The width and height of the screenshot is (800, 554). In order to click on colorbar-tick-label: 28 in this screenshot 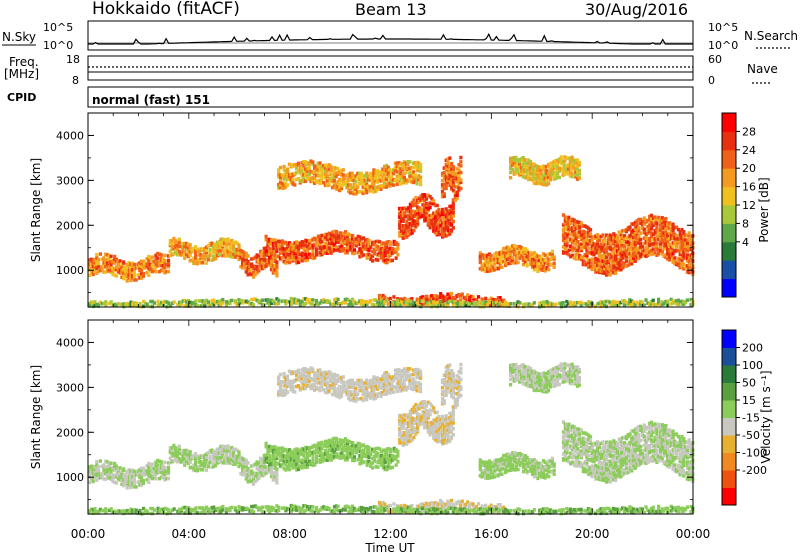, I will do `click(749, 131)`.